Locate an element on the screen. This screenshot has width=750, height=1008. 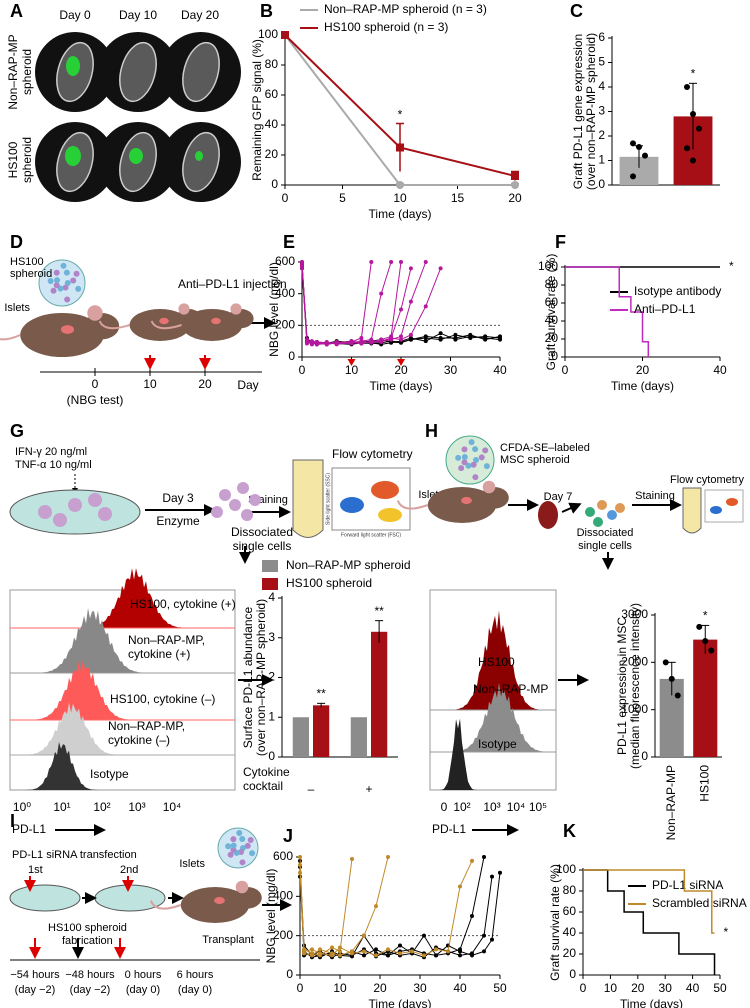
y-tick-label: 200 is located at coordinates (285, 325).